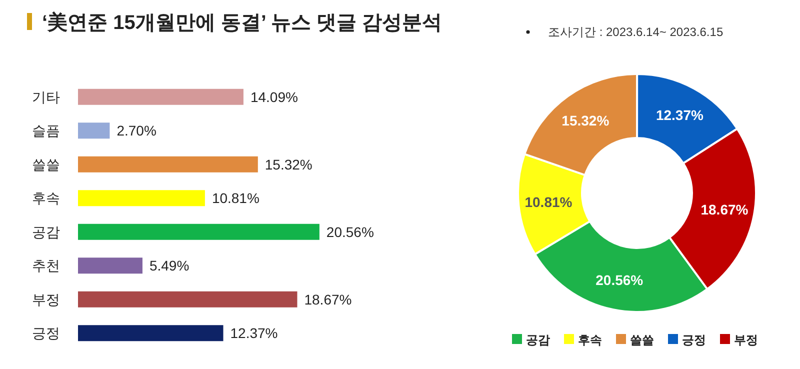  Describe the element at coordinates (46, 96) in the screenshot. I see `y-tick-label: 기타` at that location.